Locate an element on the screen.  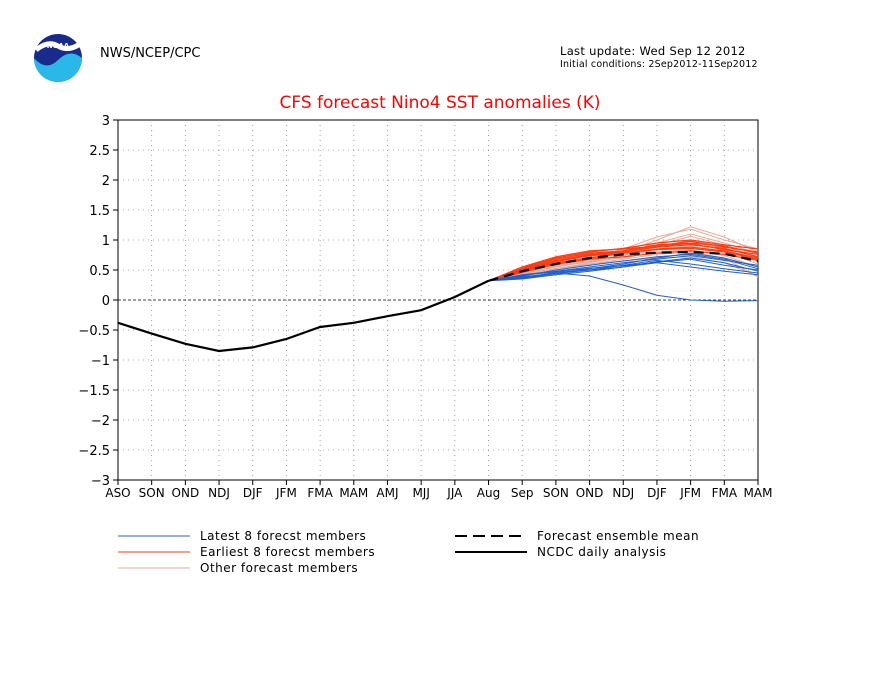
y-tick-label: 0 is located at coordinates (106, 301).